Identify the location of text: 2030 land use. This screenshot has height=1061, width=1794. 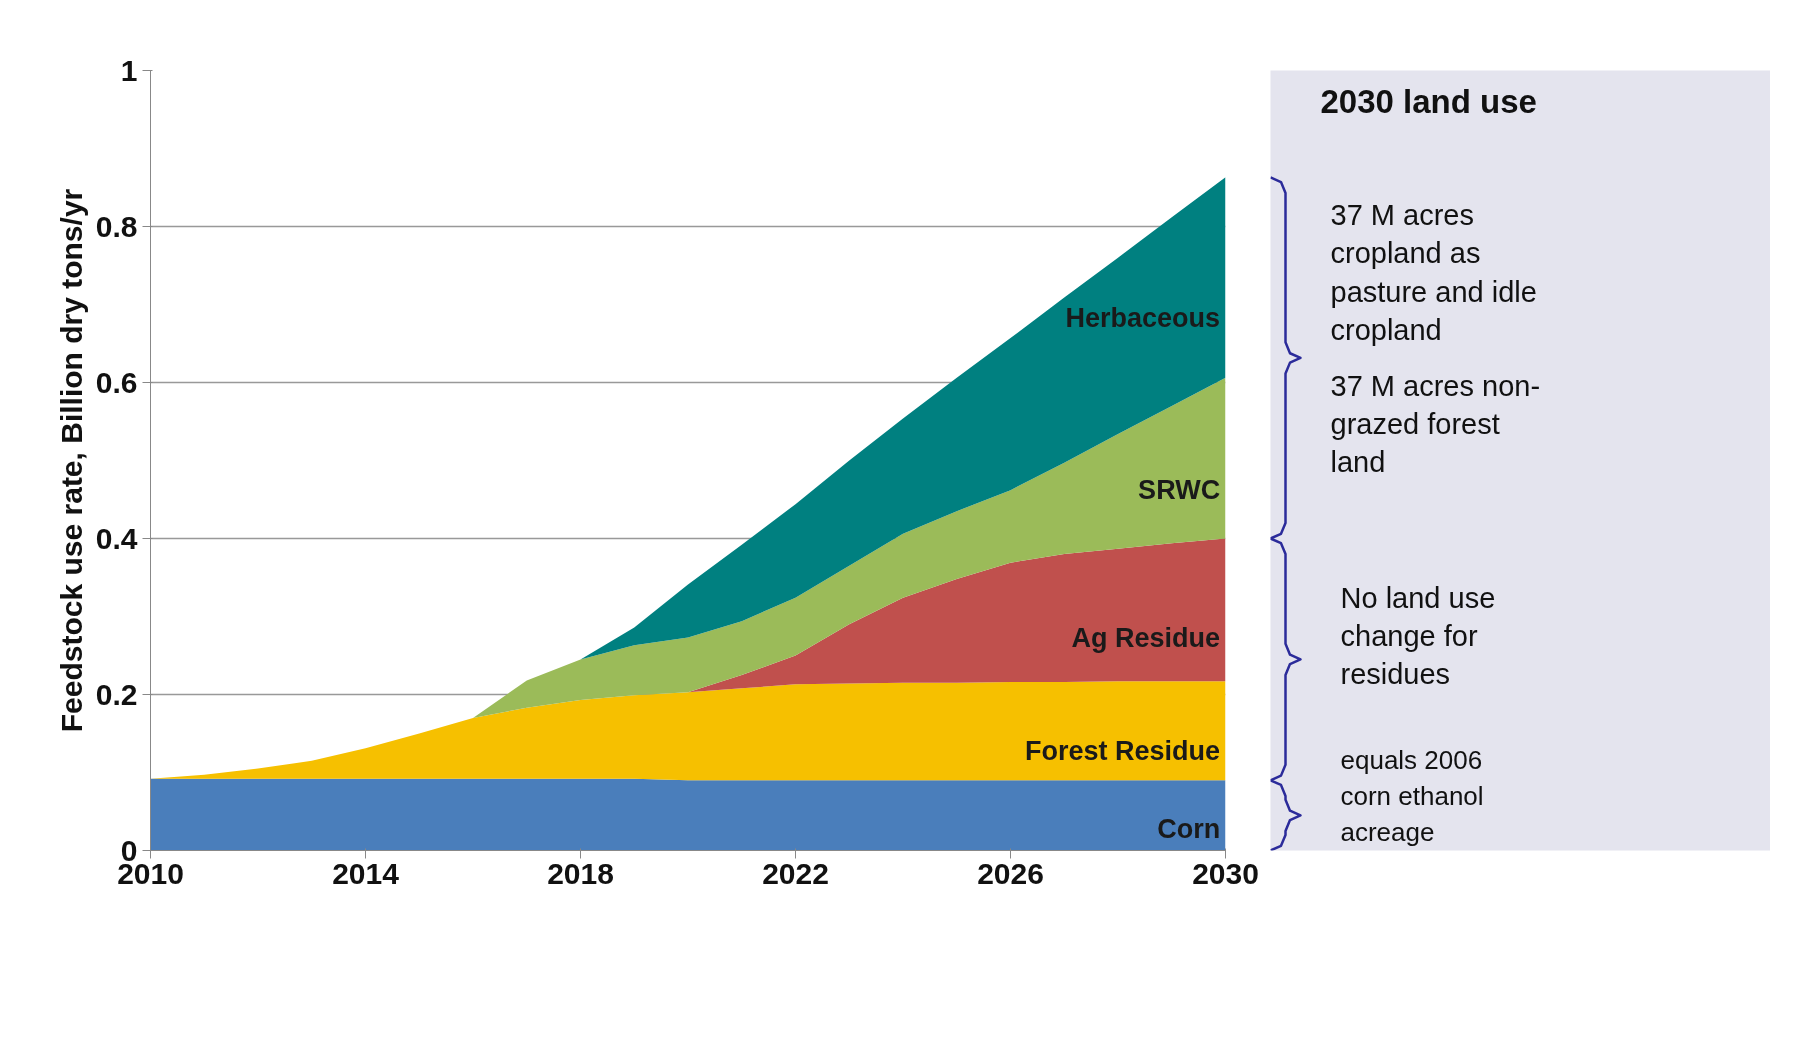
(1428, 102).